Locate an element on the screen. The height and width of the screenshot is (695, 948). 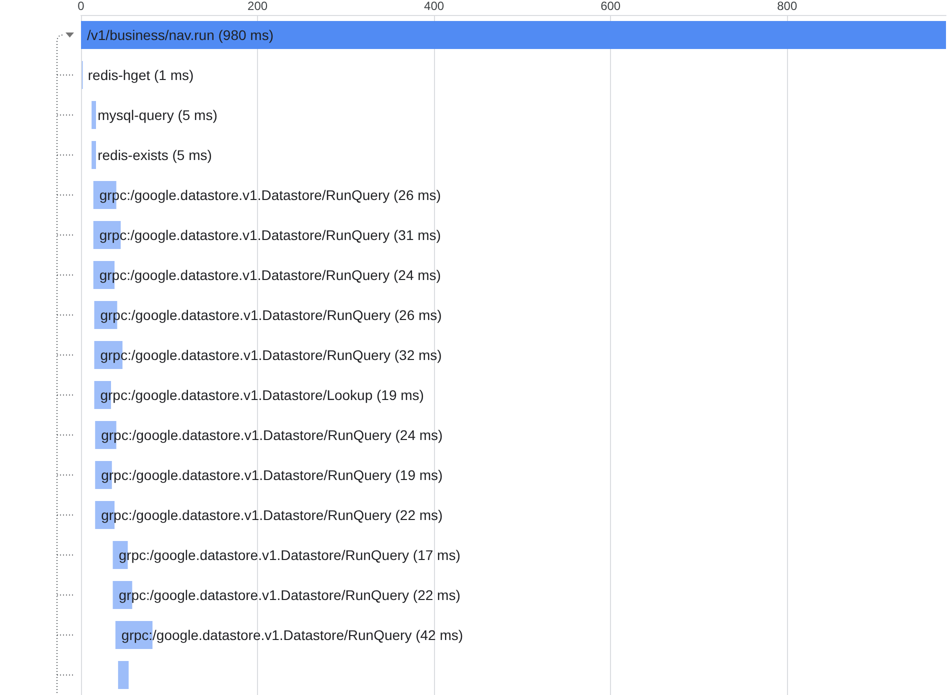
y-tick-label: mysql-query (5 ms) is located at coordinates (158, 115).